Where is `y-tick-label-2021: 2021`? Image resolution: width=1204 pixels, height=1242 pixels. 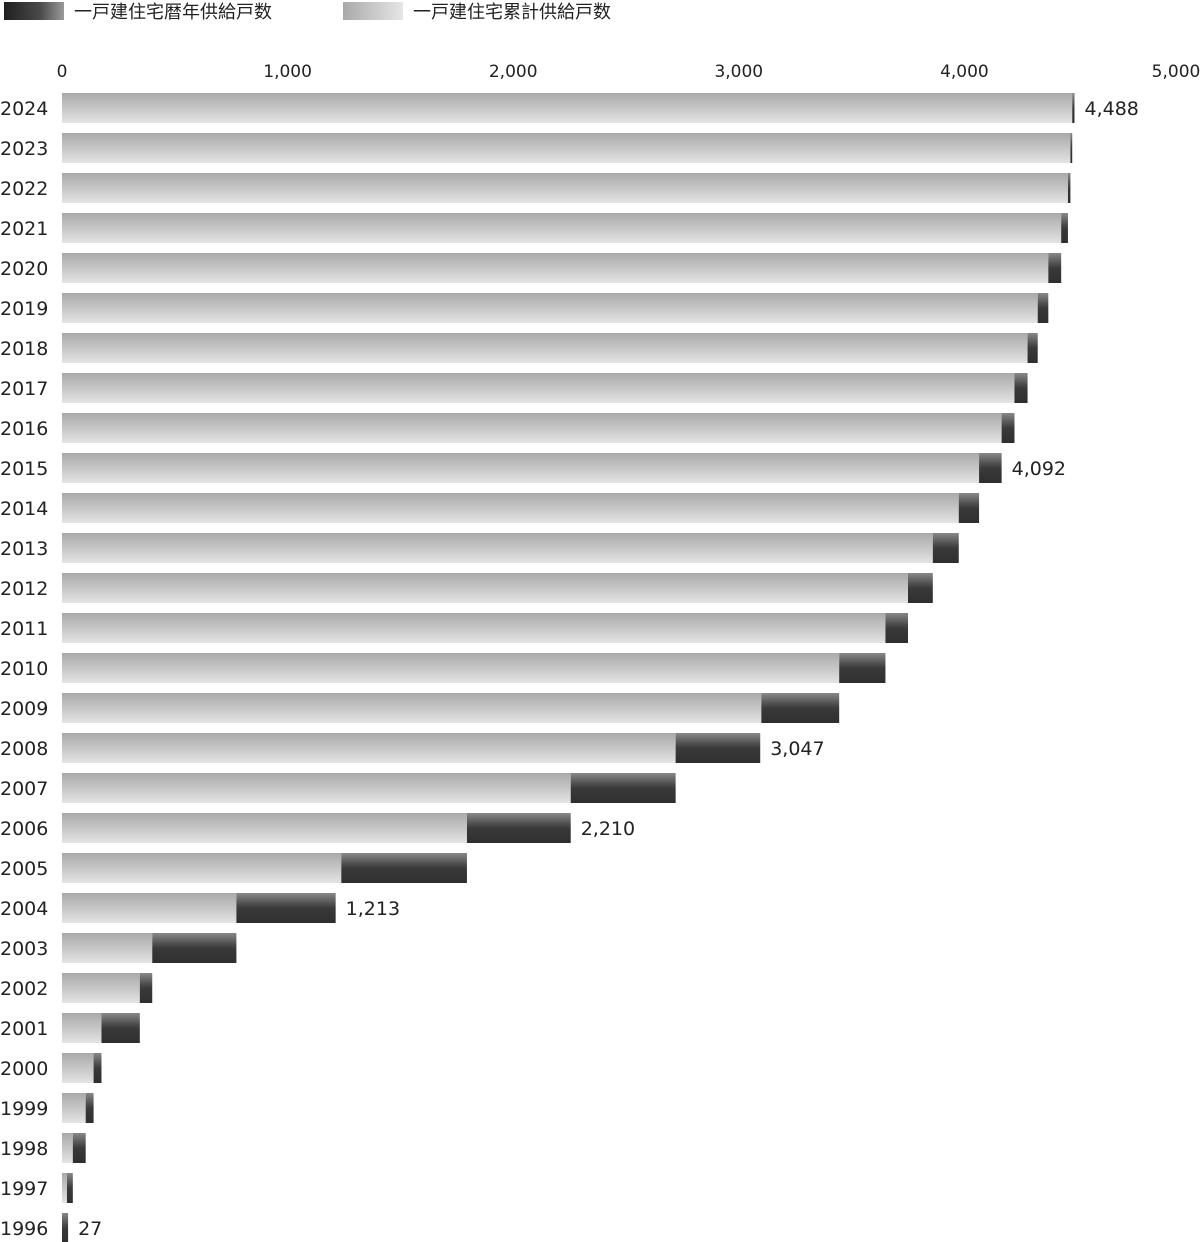
y-tick-label-2021: 2021 is located at coordinates (24, 229).